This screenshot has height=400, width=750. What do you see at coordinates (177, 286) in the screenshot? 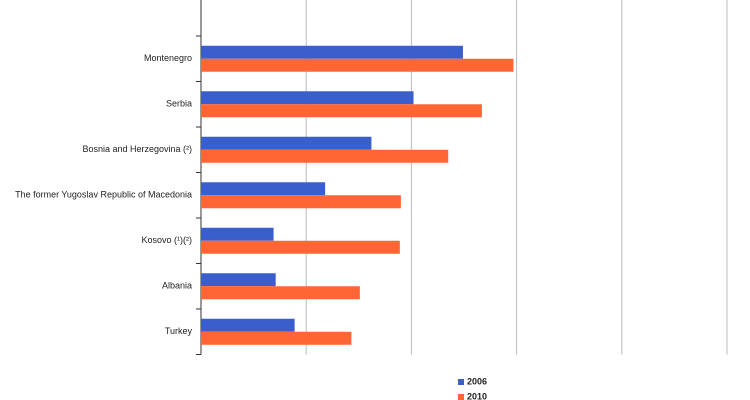
I see `category-label: Albania` at bounding box center [177, 286].